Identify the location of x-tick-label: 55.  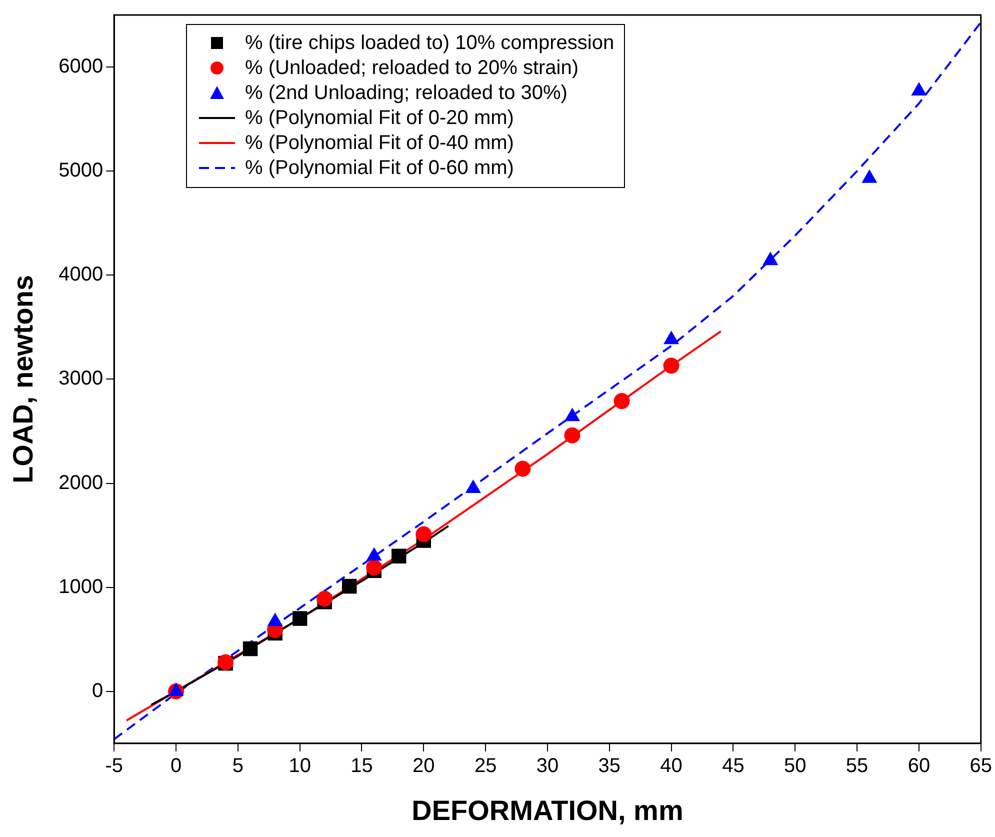
(857, 765).